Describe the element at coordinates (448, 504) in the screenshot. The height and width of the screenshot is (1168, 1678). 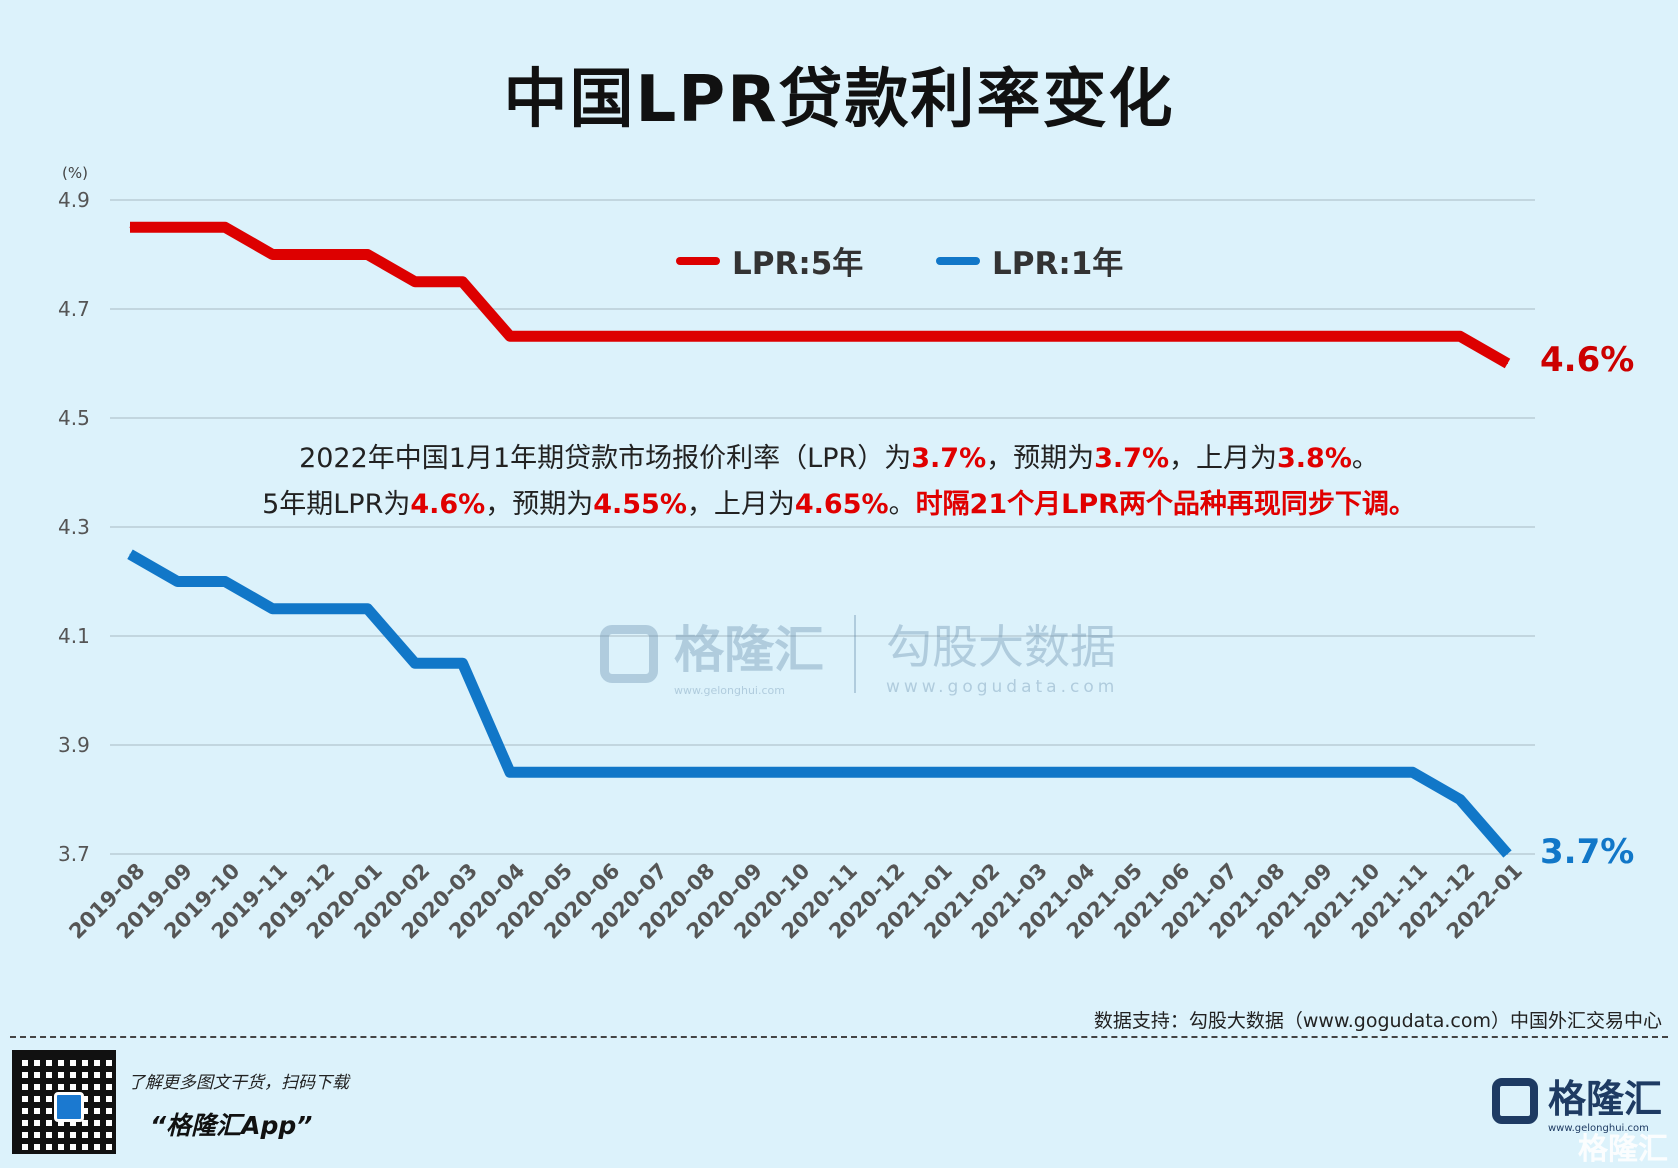
I see `annotation-2-segment: 4.6%` at that location.